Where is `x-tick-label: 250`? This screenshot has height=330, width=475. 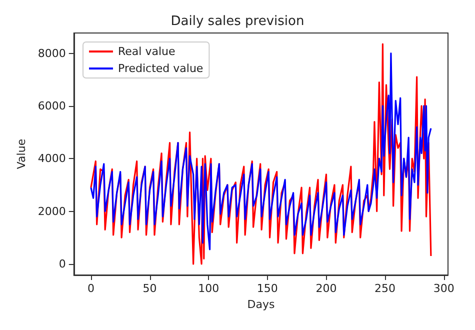
x-tick-label: 250 is located at coordinates (385, 288).